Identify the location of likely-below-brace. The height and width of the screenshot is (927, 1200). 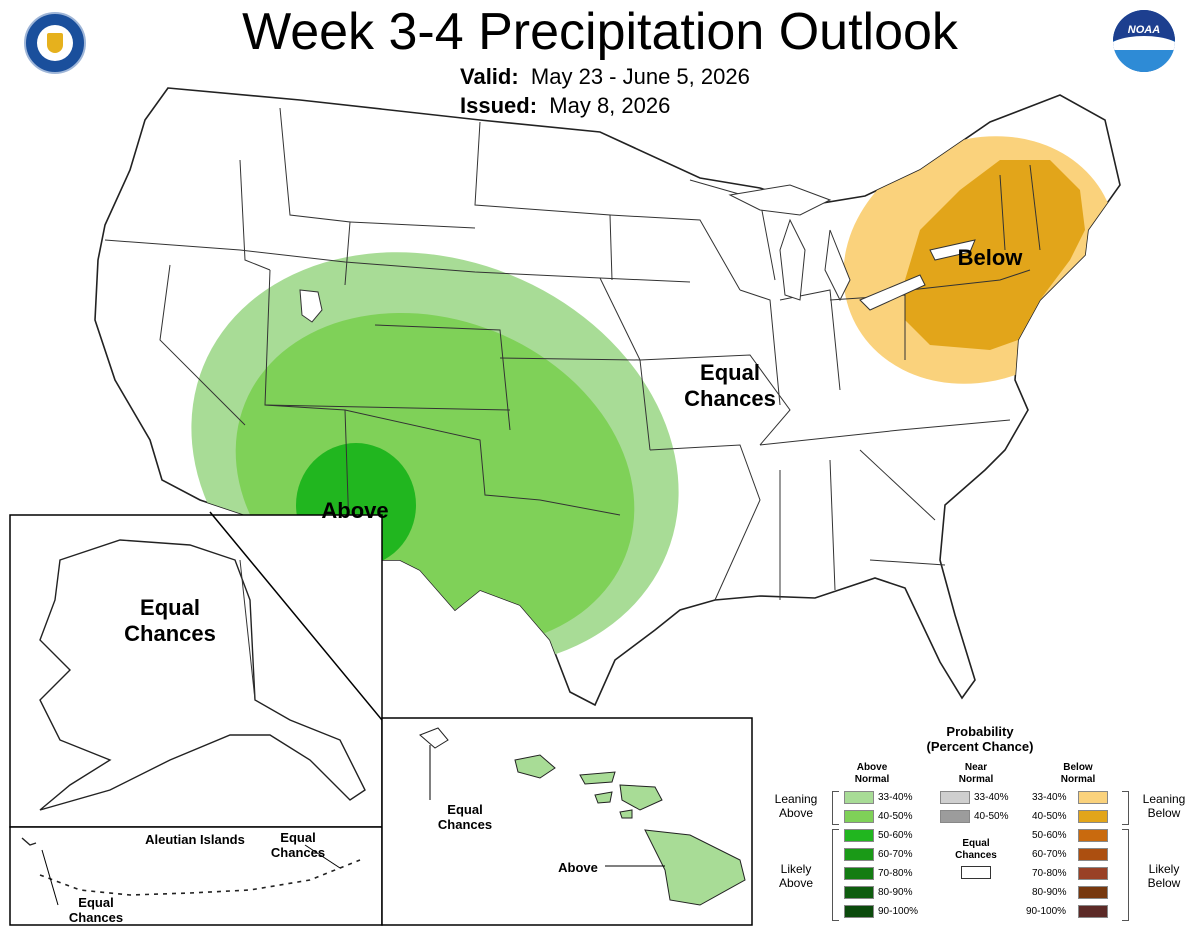
(1125, 875).